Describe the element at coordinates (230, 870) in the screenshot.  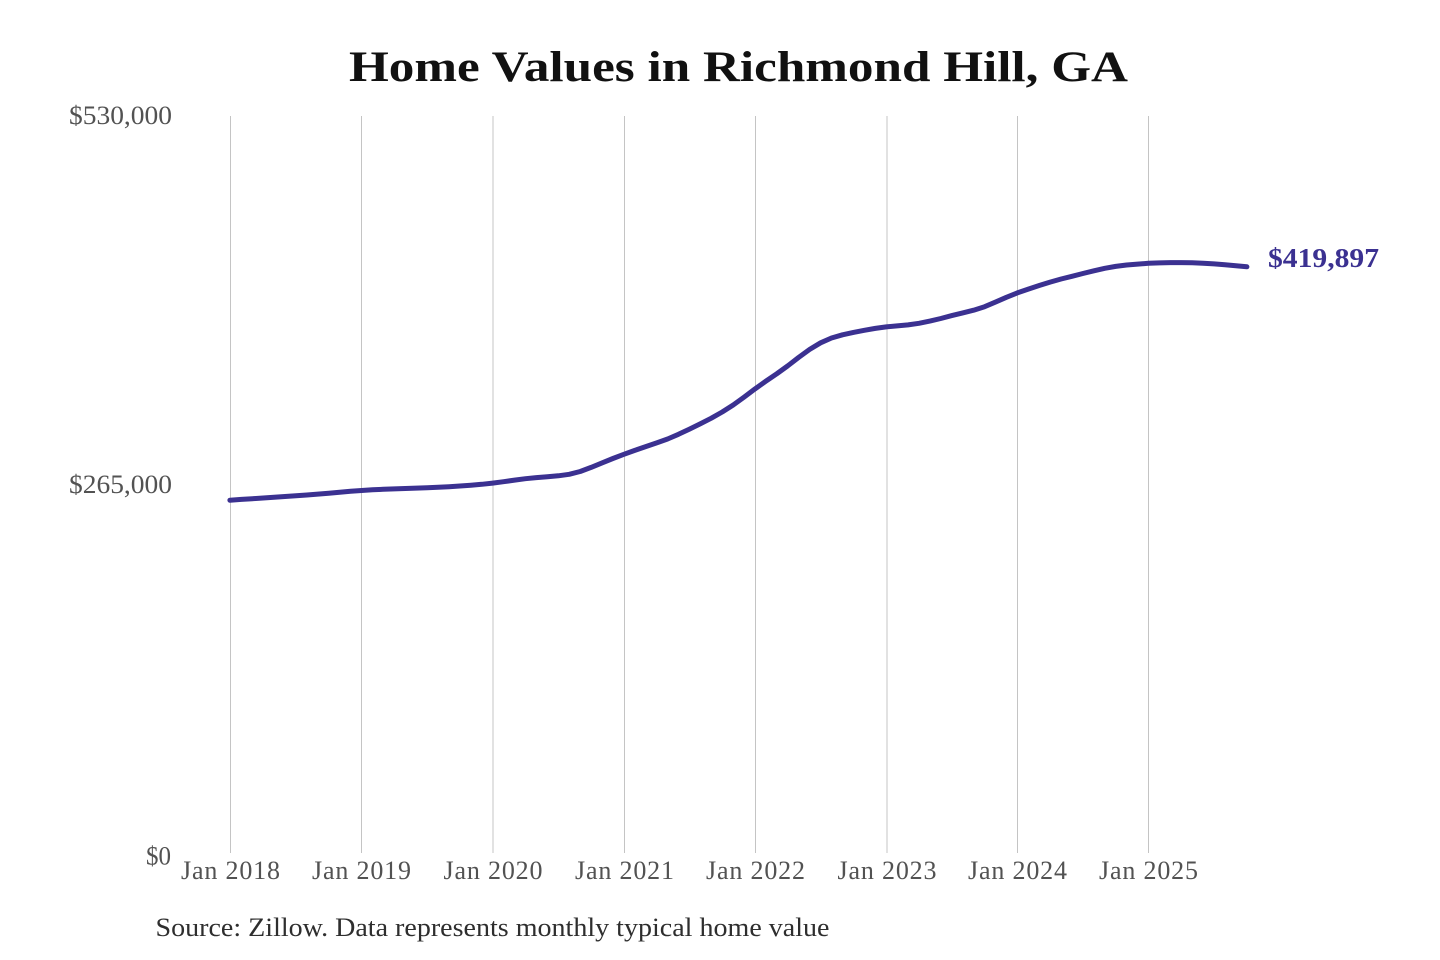
I see `svg-text: Jan 2018` at that location.